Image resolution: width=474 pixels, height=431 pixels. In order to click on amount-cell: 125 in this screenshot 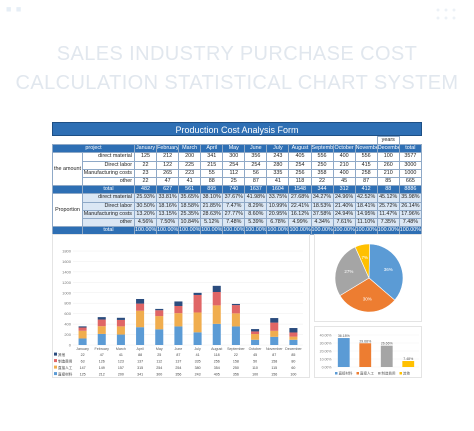, I will do `click(145, 157)`.